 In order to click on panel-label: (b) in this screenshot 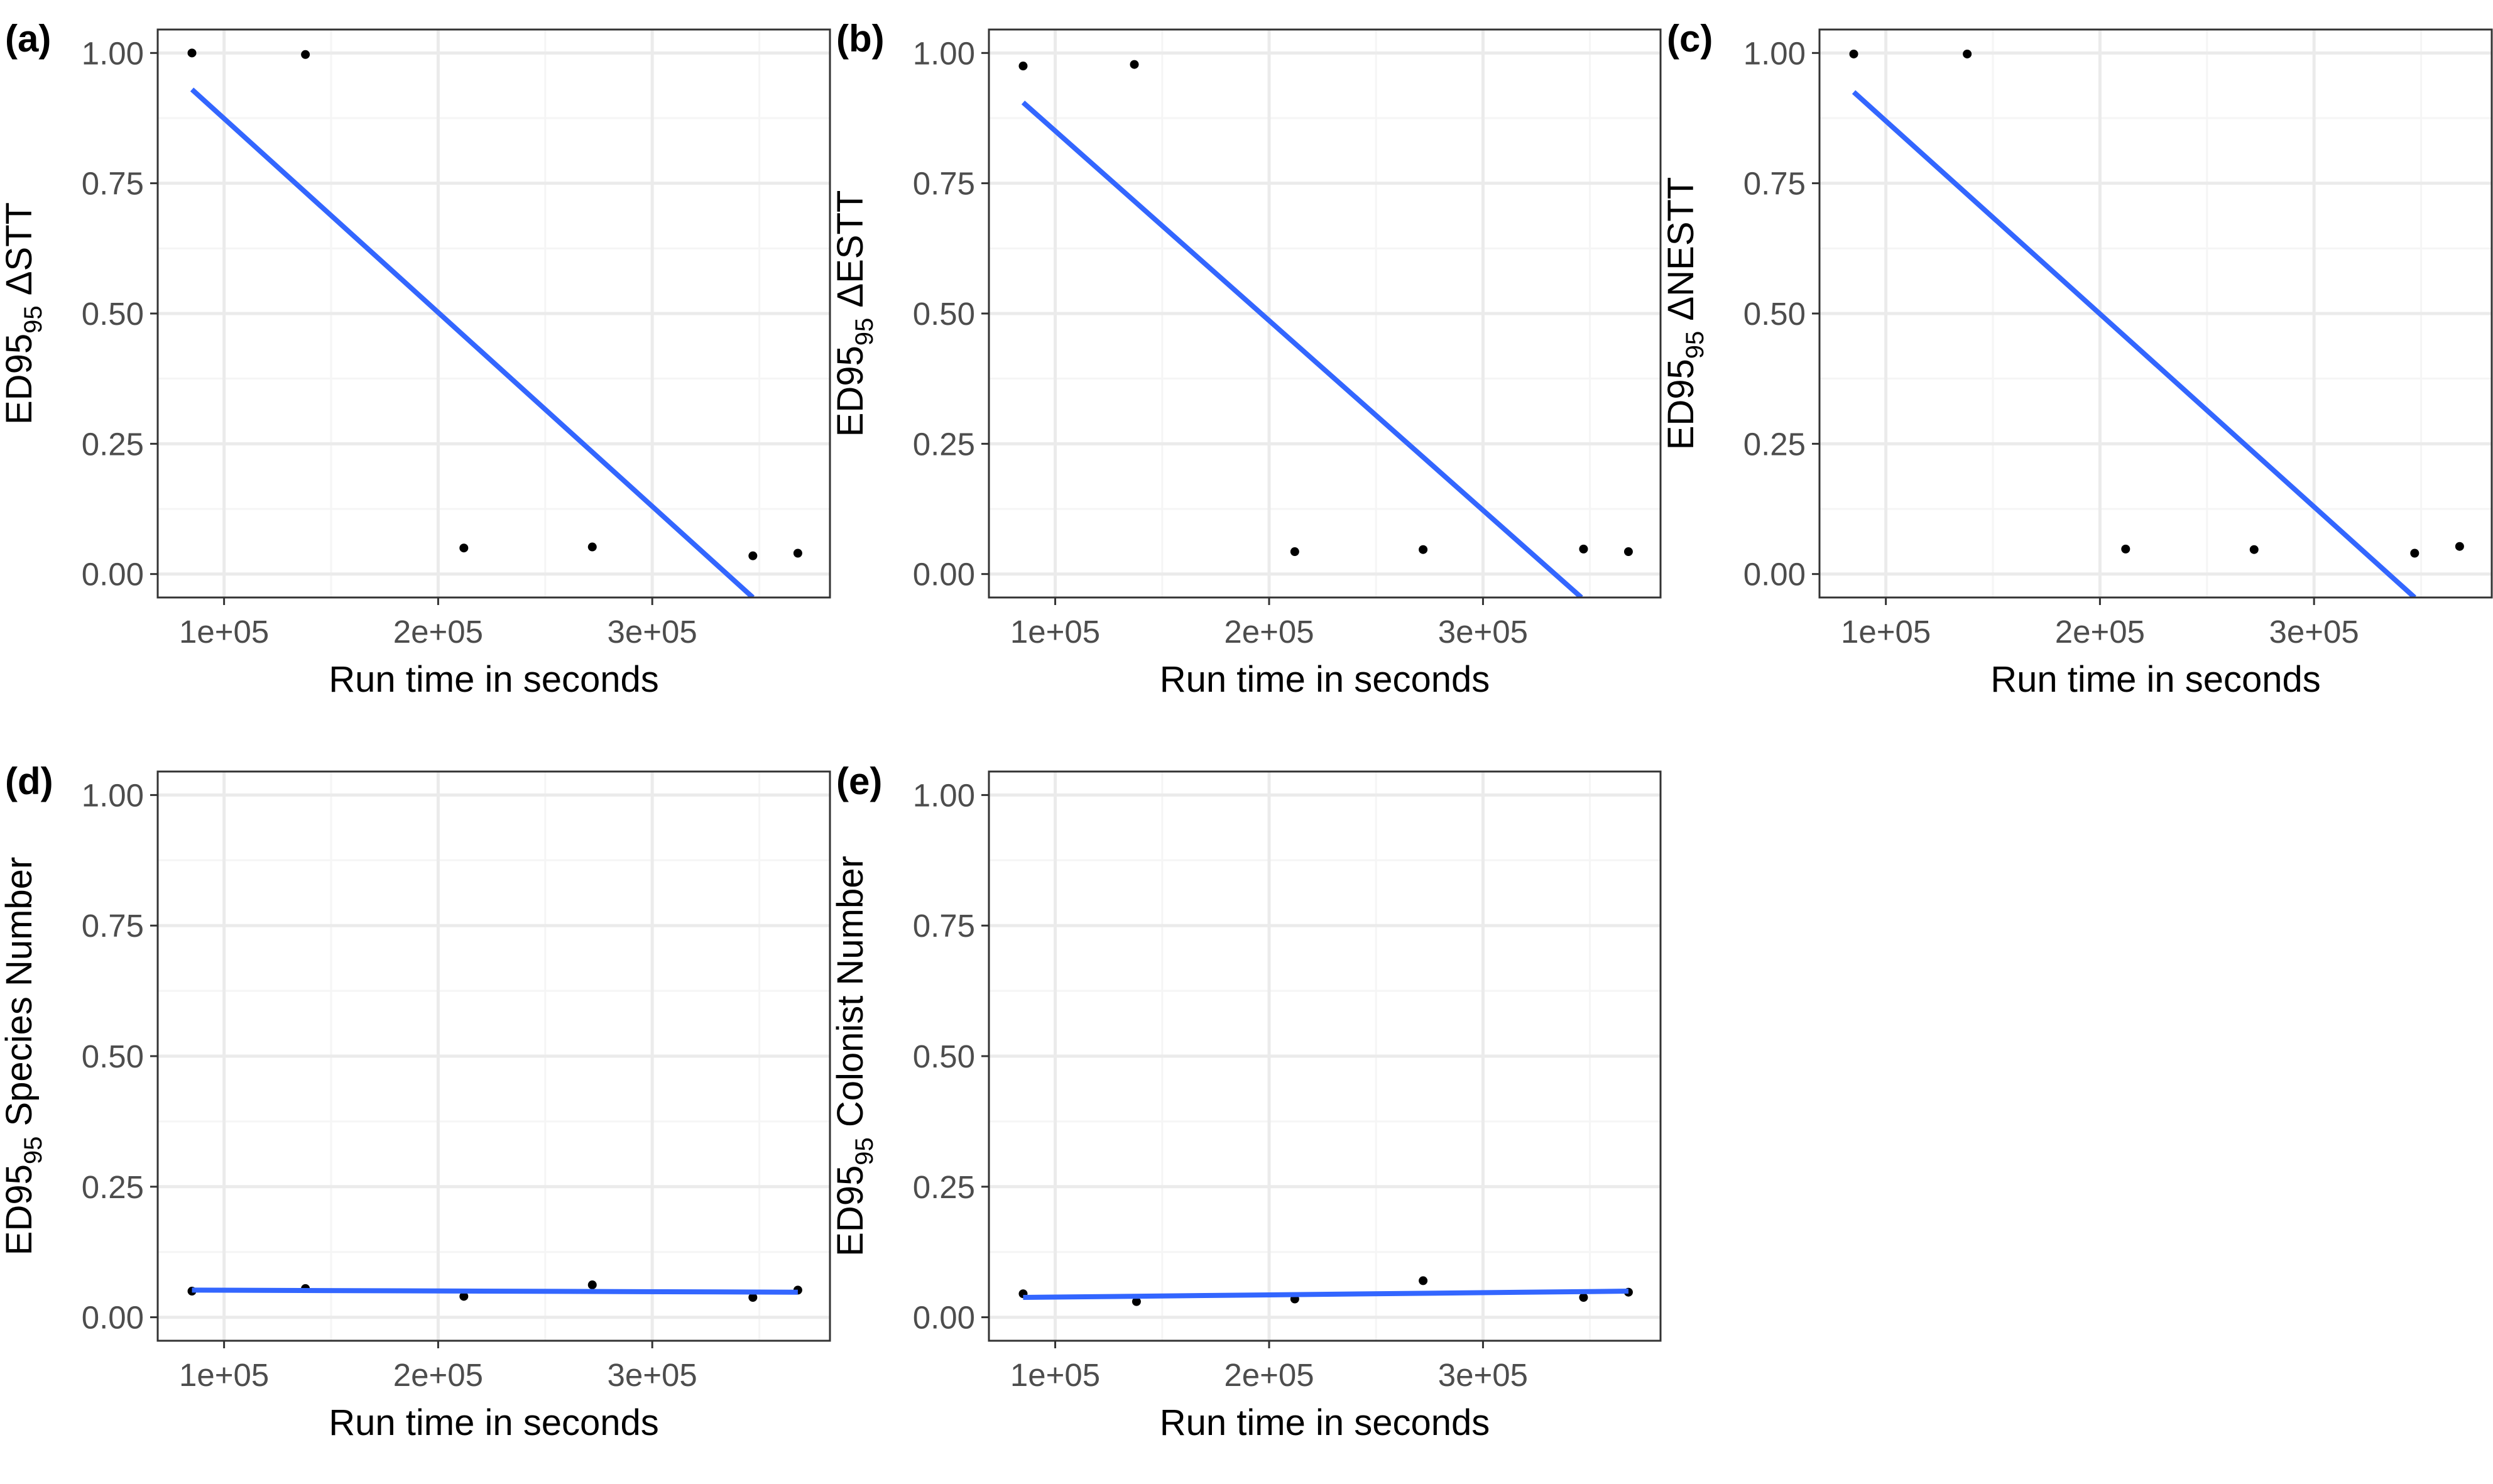, I will do `click(861, 39)`.